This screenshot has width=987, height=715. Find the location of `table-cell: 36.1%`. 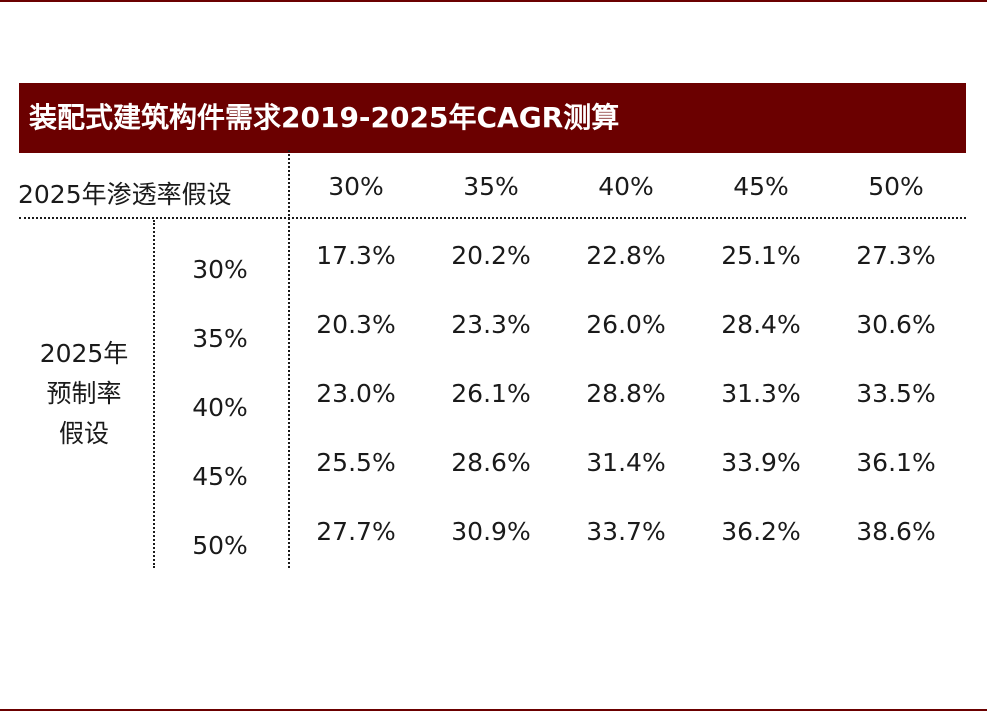

table-cell: 36.1% is located at coordinates (896, 462).